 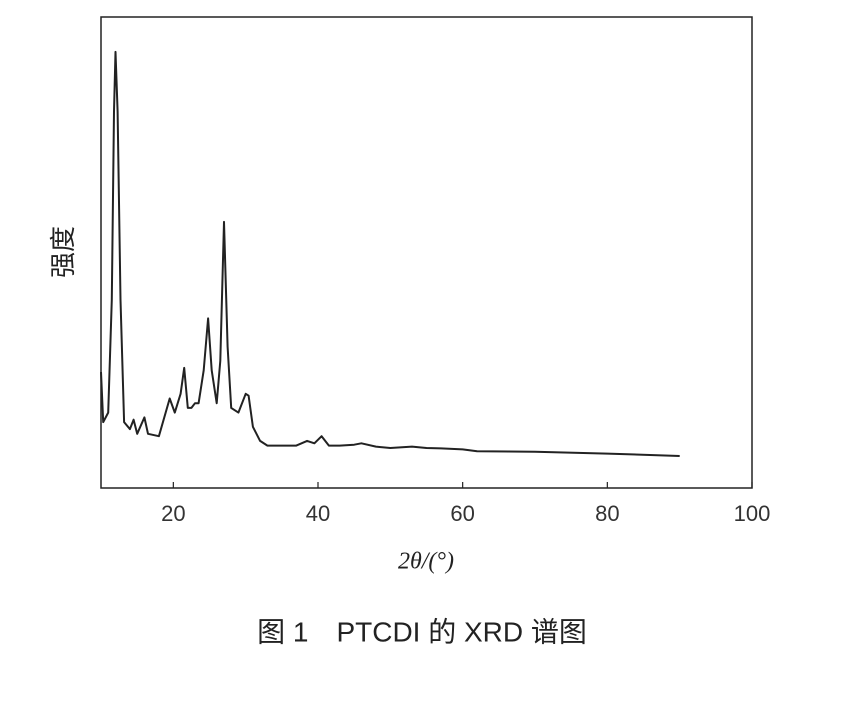 What do you see at coordinates (422, 631) in the screenshot?
I see `caption: 图 1 PTCDI 的 XRD 谱图` at bounding box center [422, 631].